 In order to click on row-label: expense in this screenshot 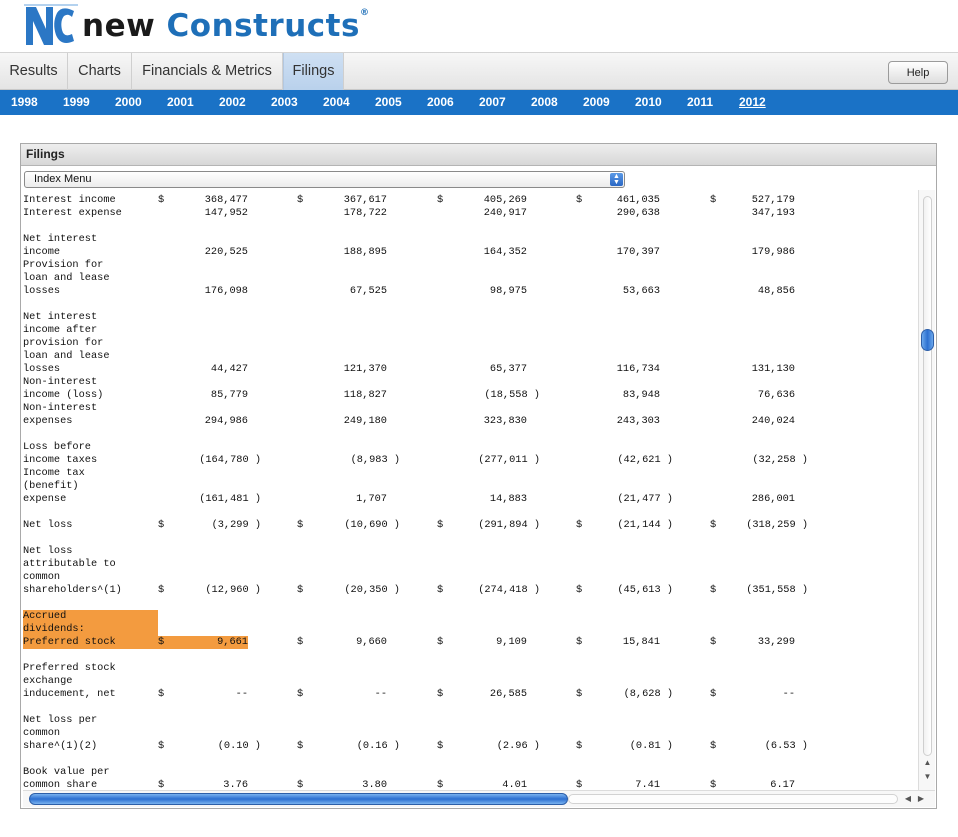, I will do `click(45, 499)`.